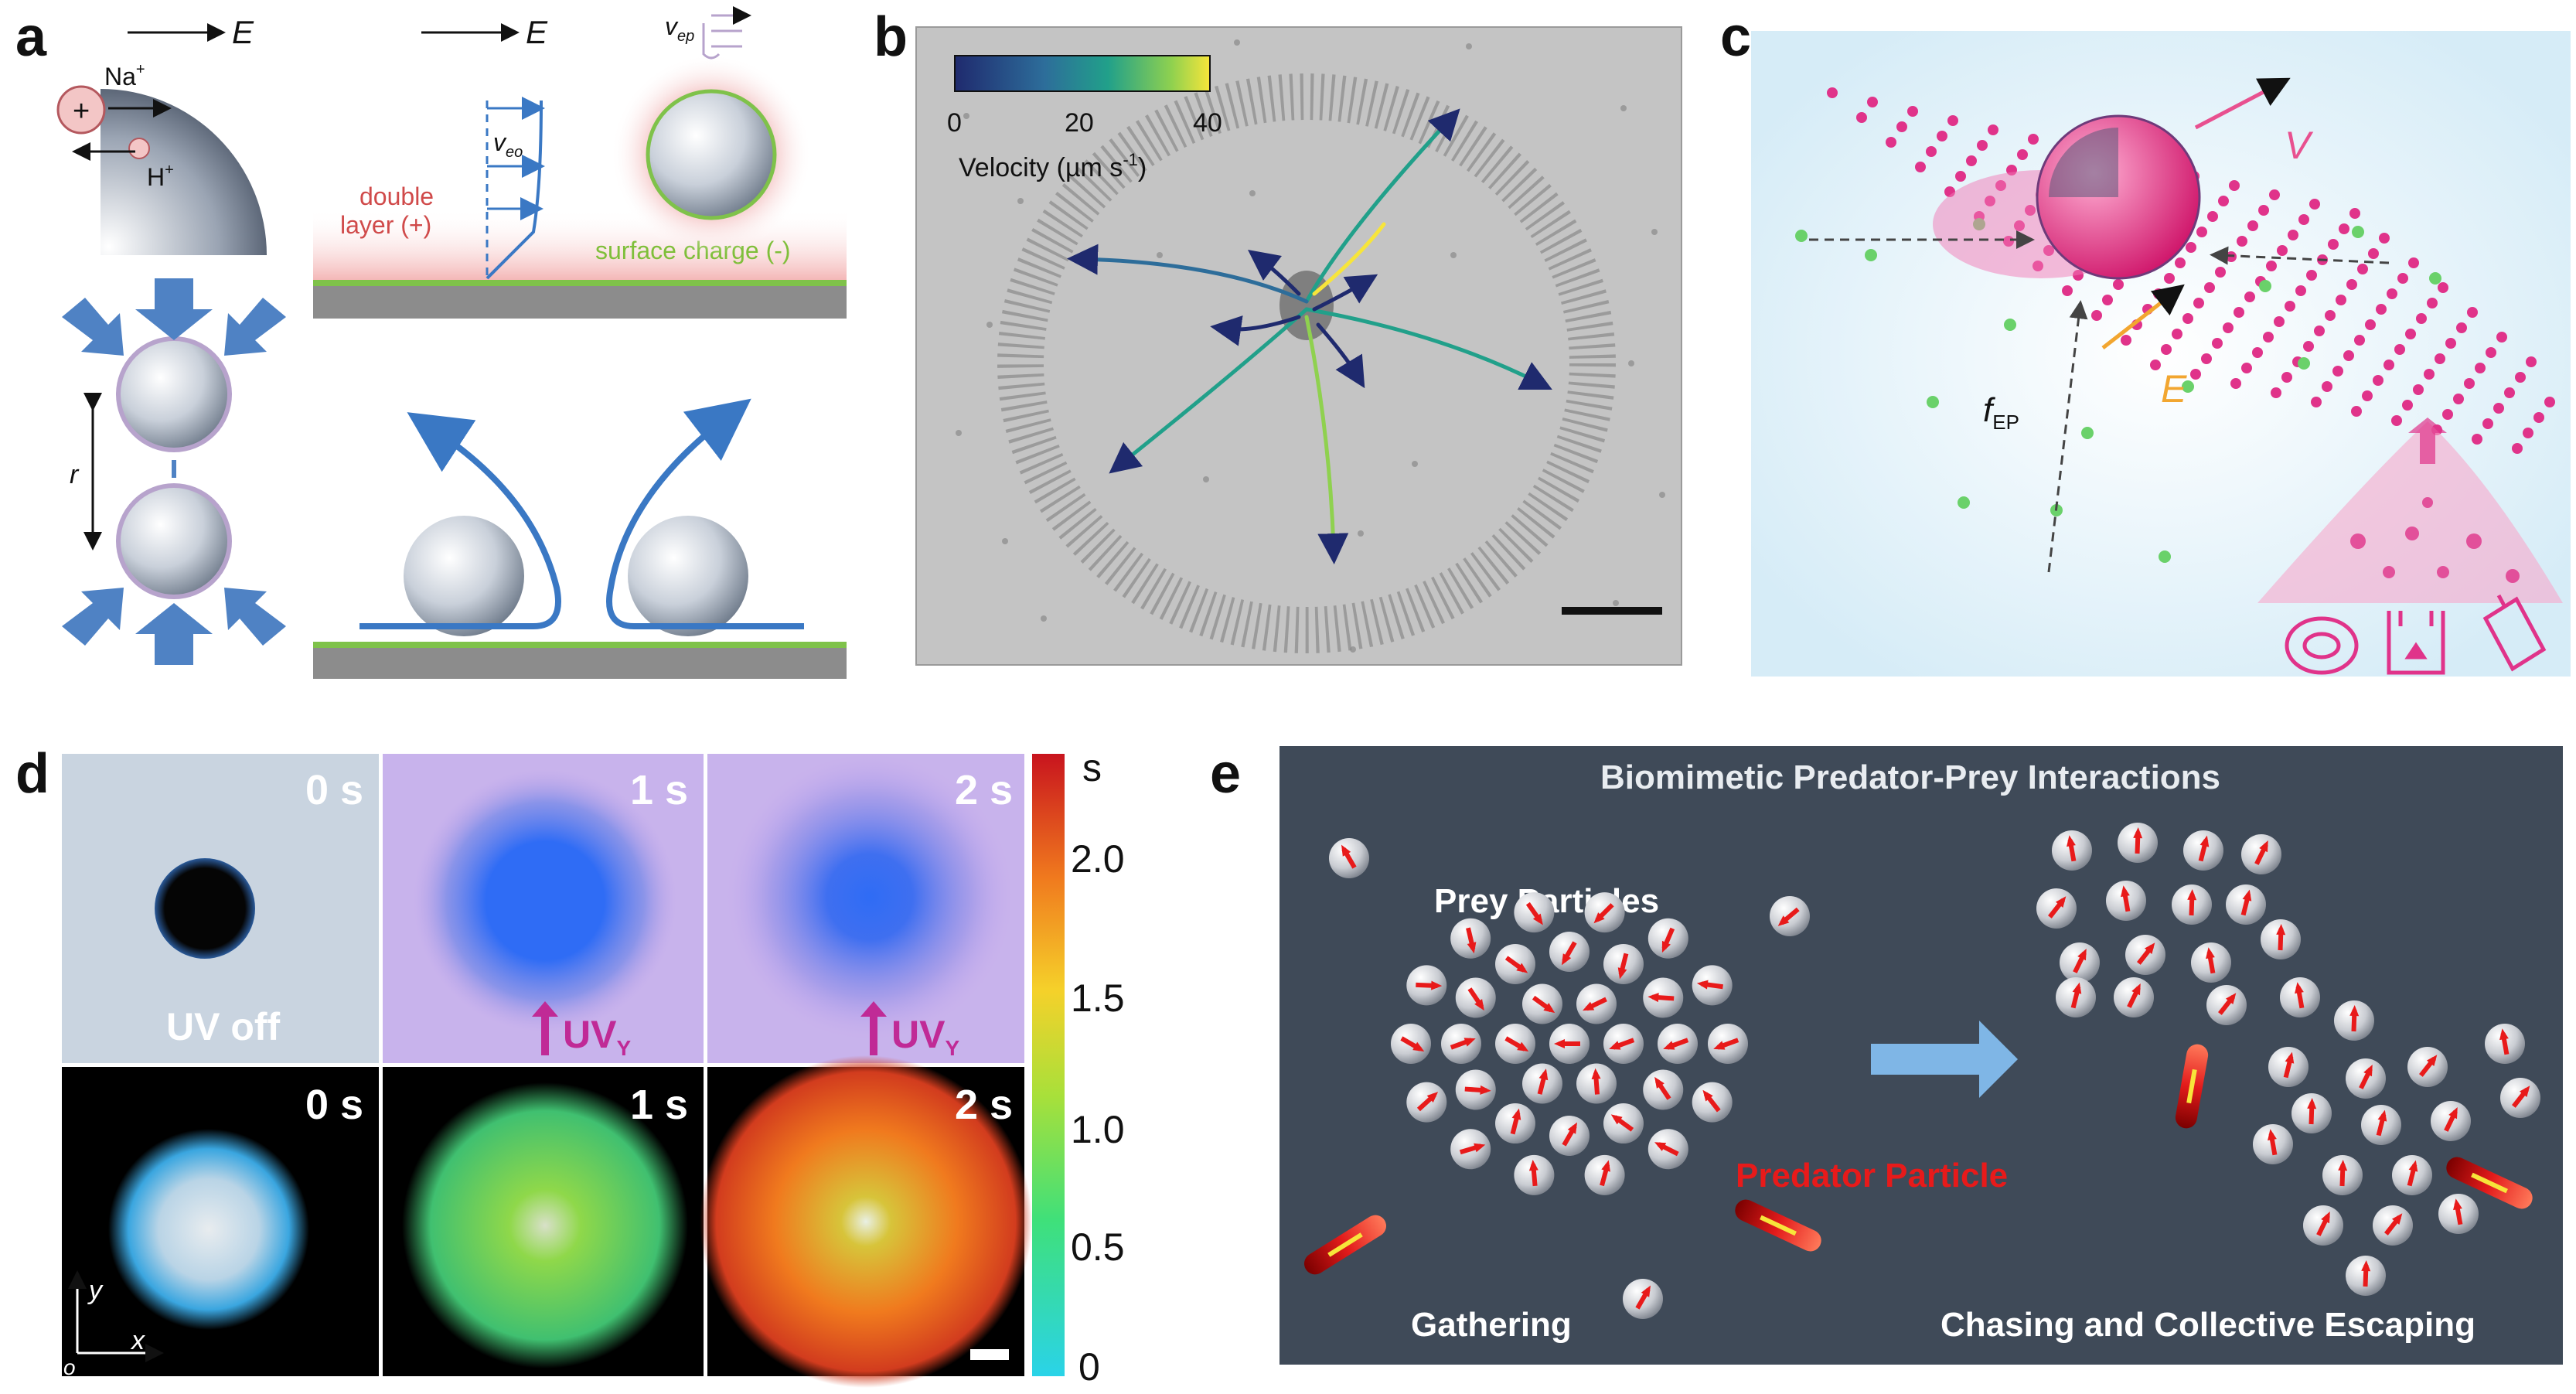  What do you see at coordinates (1569, 1078) in the screenshot?
I see `prey-cluster-left` at bounding box center [1569, 1078].